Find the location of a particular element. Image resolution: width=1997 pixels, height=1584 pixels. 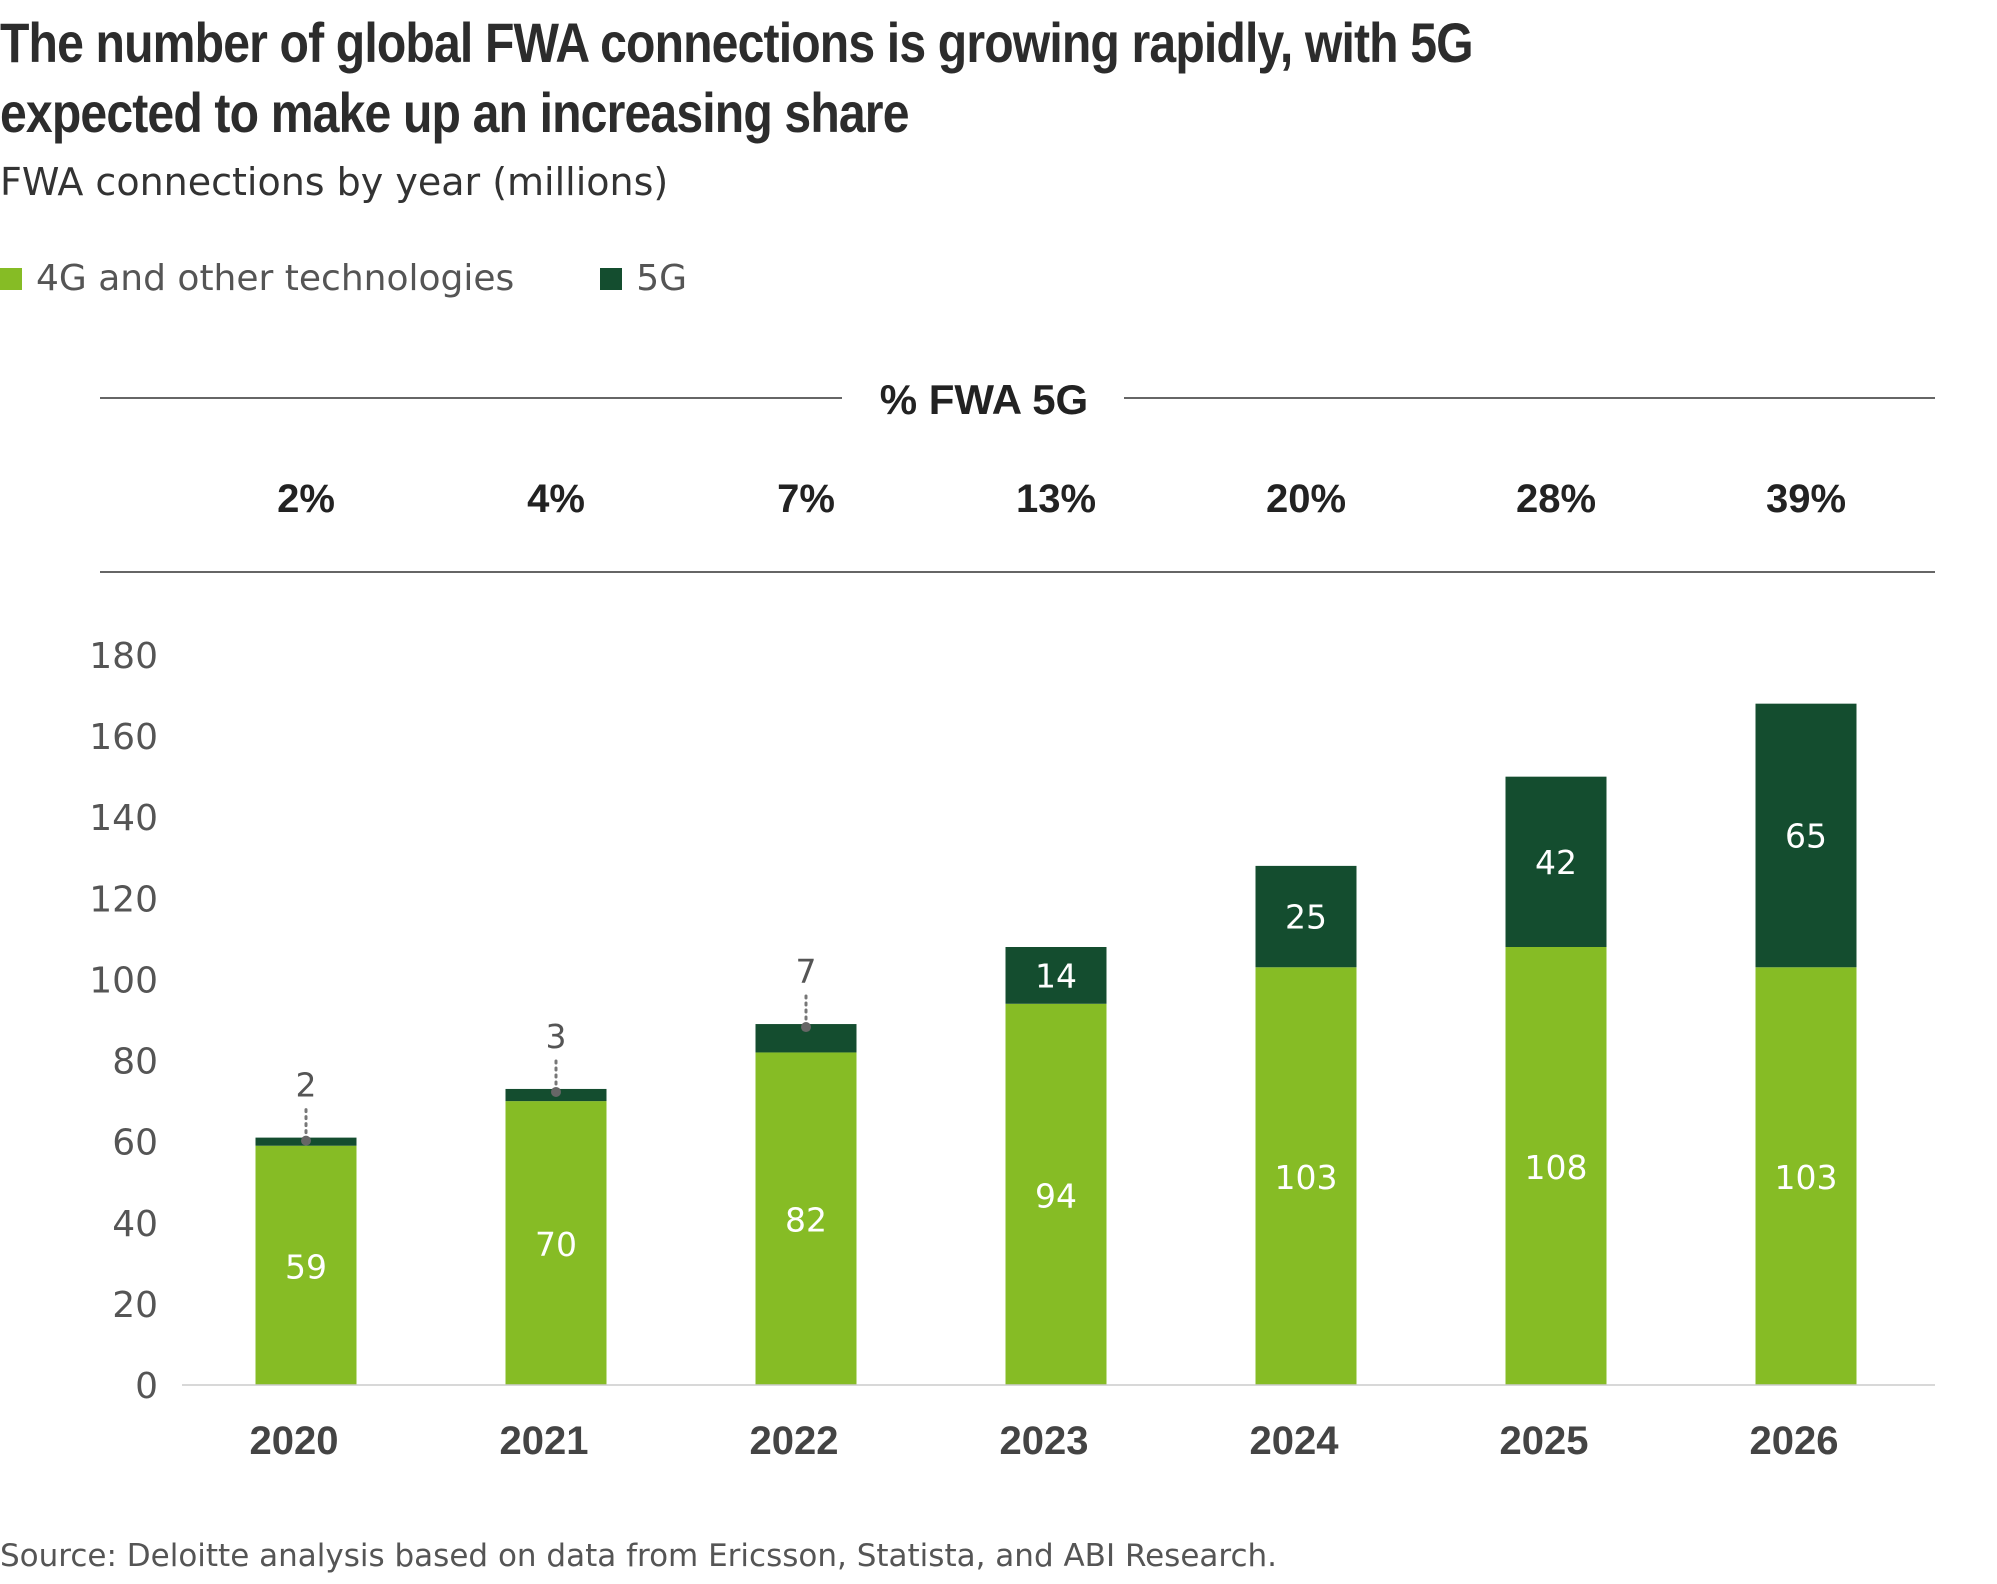

y-tick-label: 0 is located at coordinates (146, 1386).